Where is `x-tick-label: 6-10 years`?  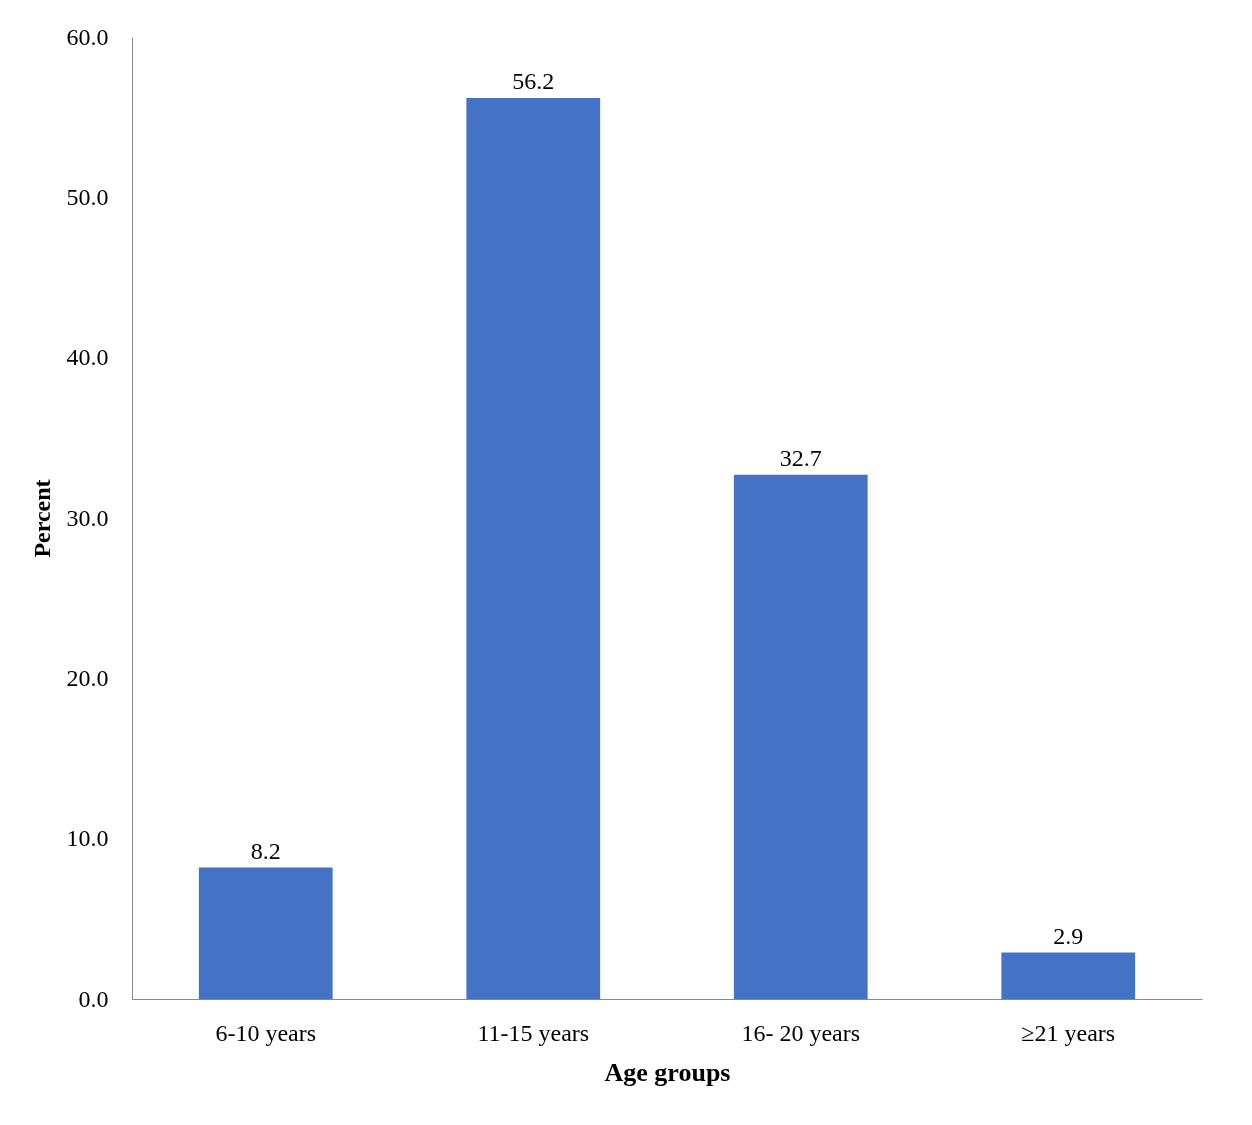 x-tick-label: 6-10 years is located at coordinates (266, 1032).